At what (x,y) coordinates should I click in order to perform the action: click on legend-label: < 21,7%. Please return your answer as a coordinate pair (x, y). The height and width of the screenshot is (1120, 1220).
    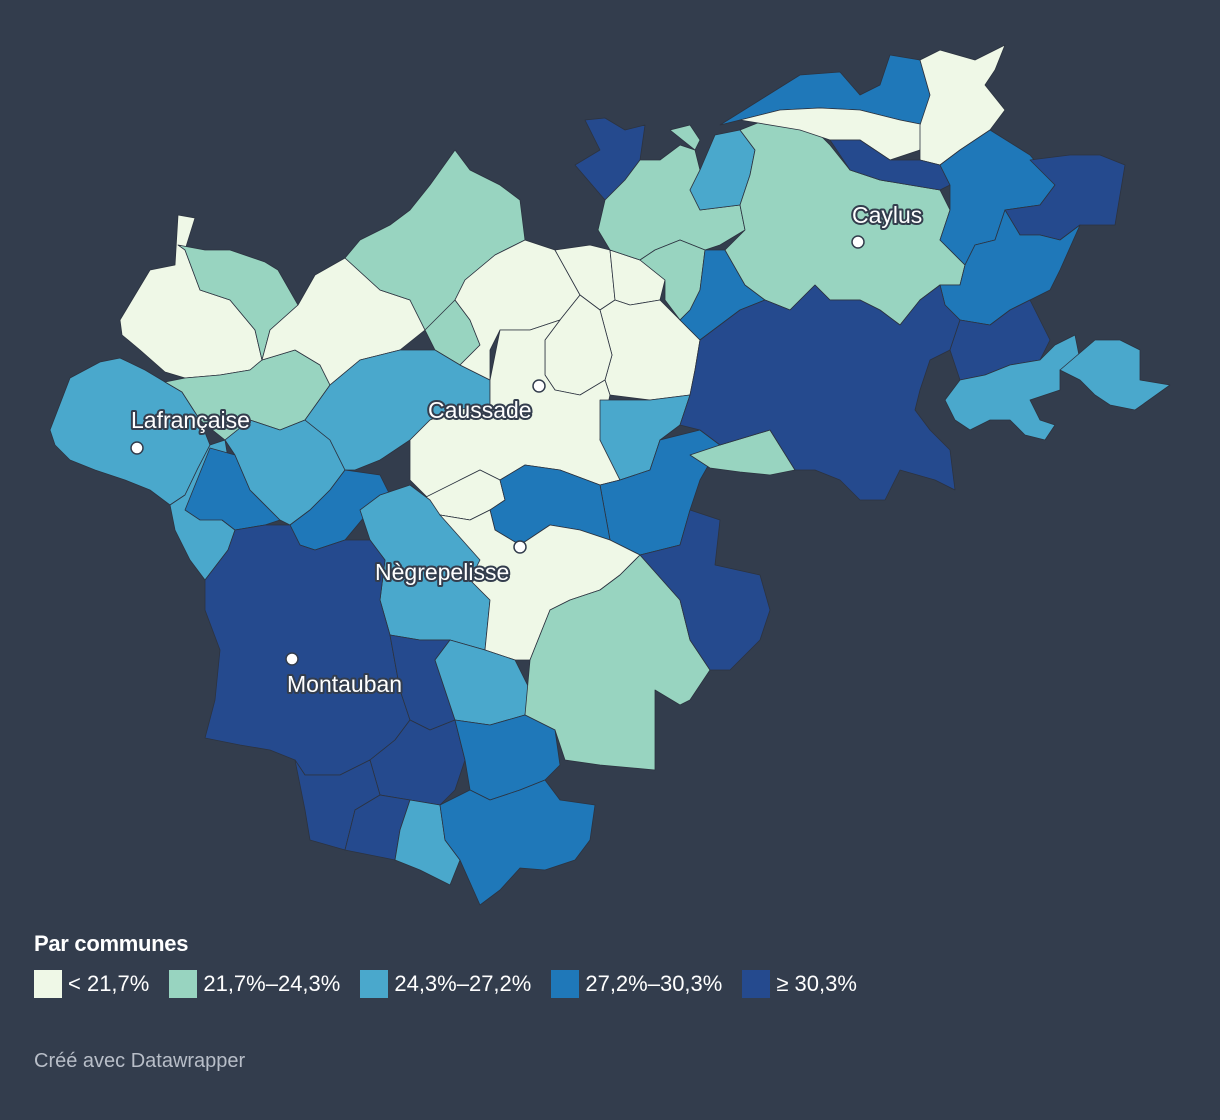
    Looking at the image, I should click on (109, 983).